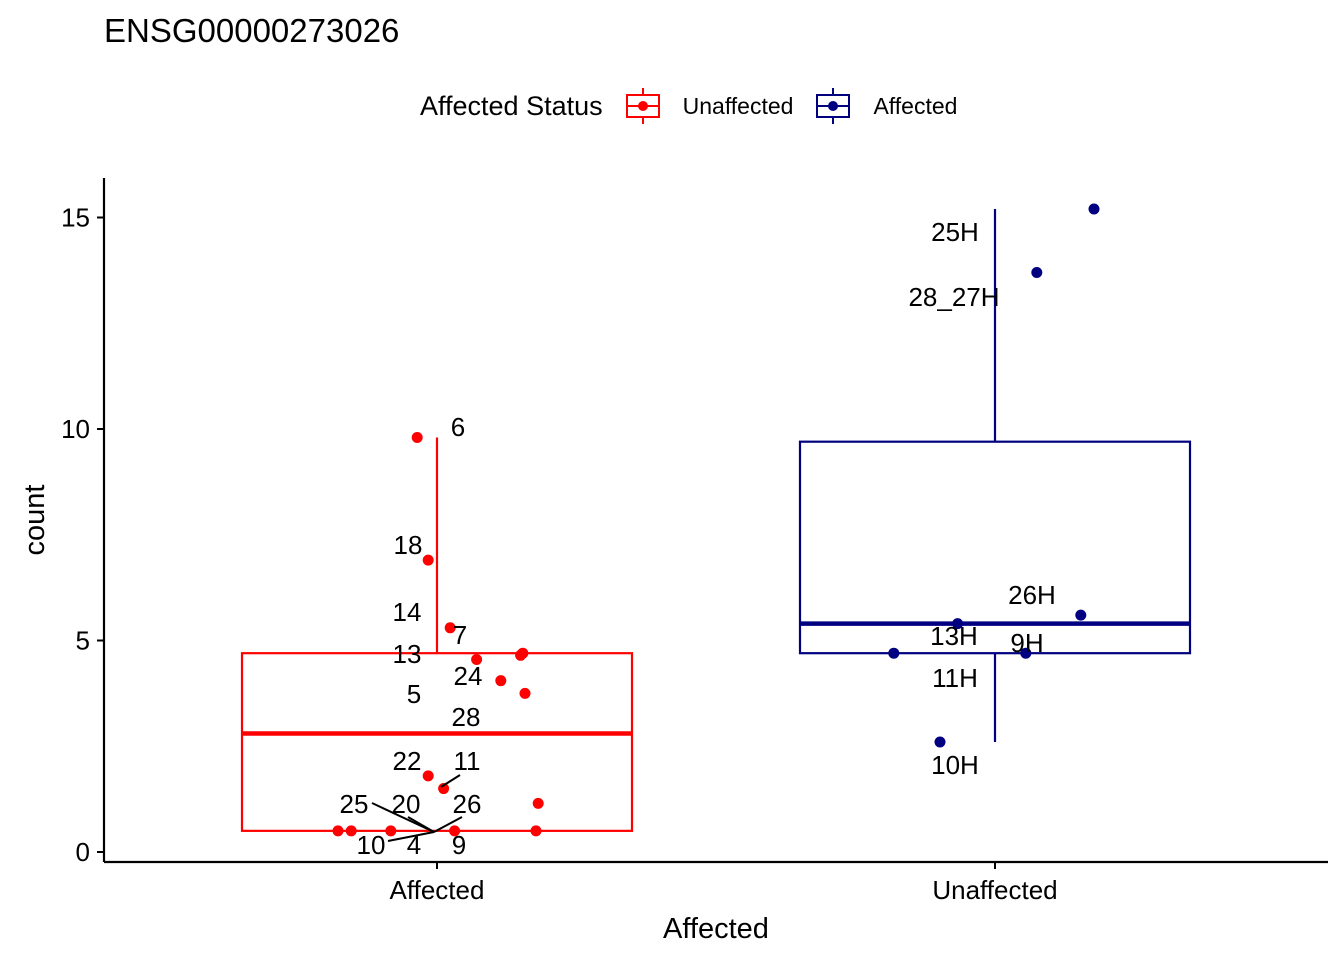 The height and width of the screenshot is (960, 1344). I want to click on point-label: 20, so click(406, 804).